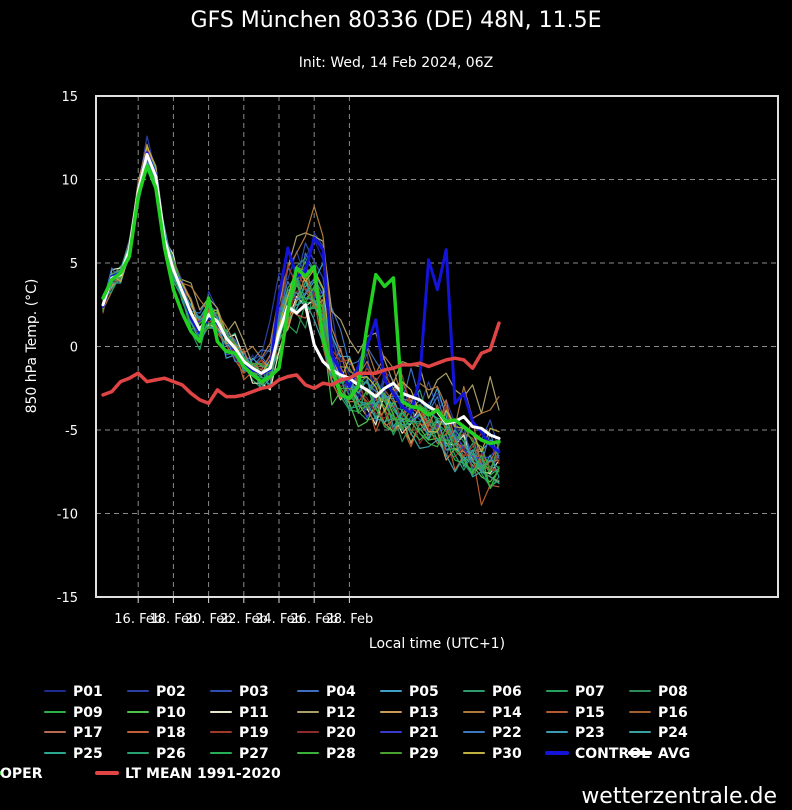 This screenshot has width=792, height=810. Describe the element at coordinates (171, 713) in the screenshot. I see `legend-label: P10` at that location.